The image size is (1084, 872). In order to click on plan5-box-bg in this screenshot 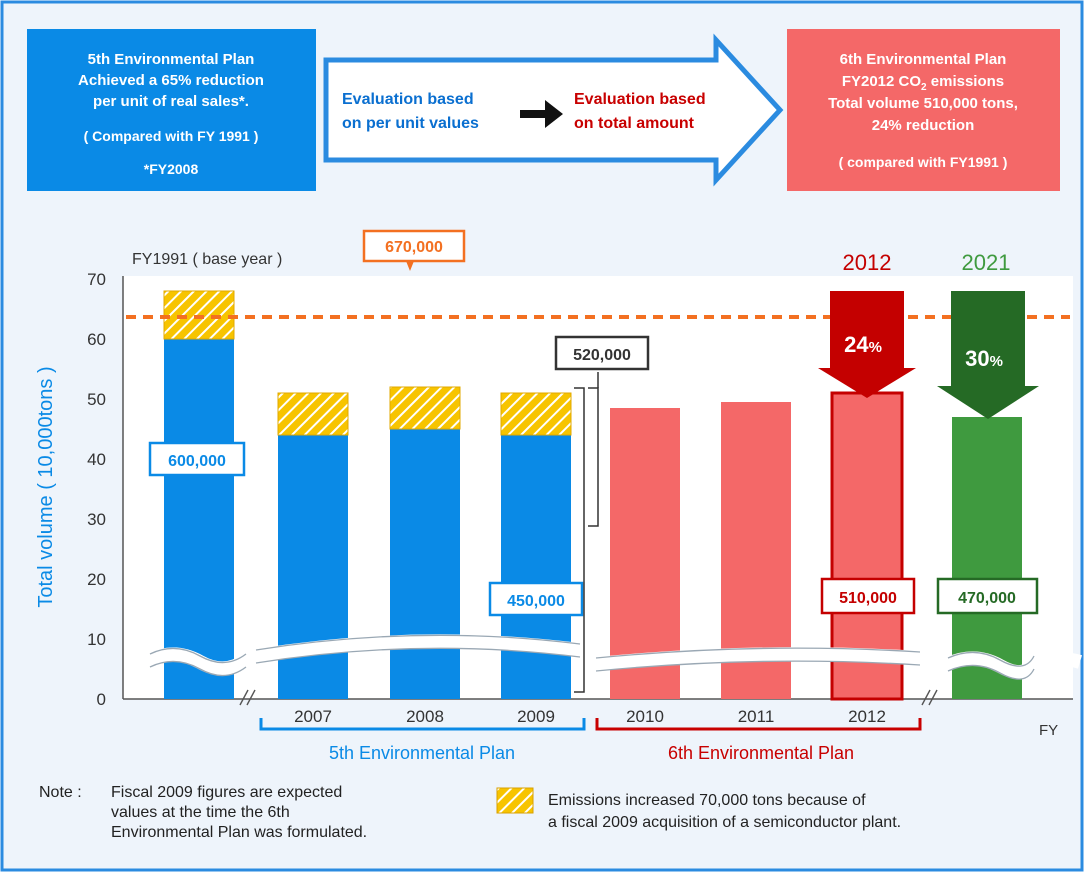, I will do `click(171, 110)`.